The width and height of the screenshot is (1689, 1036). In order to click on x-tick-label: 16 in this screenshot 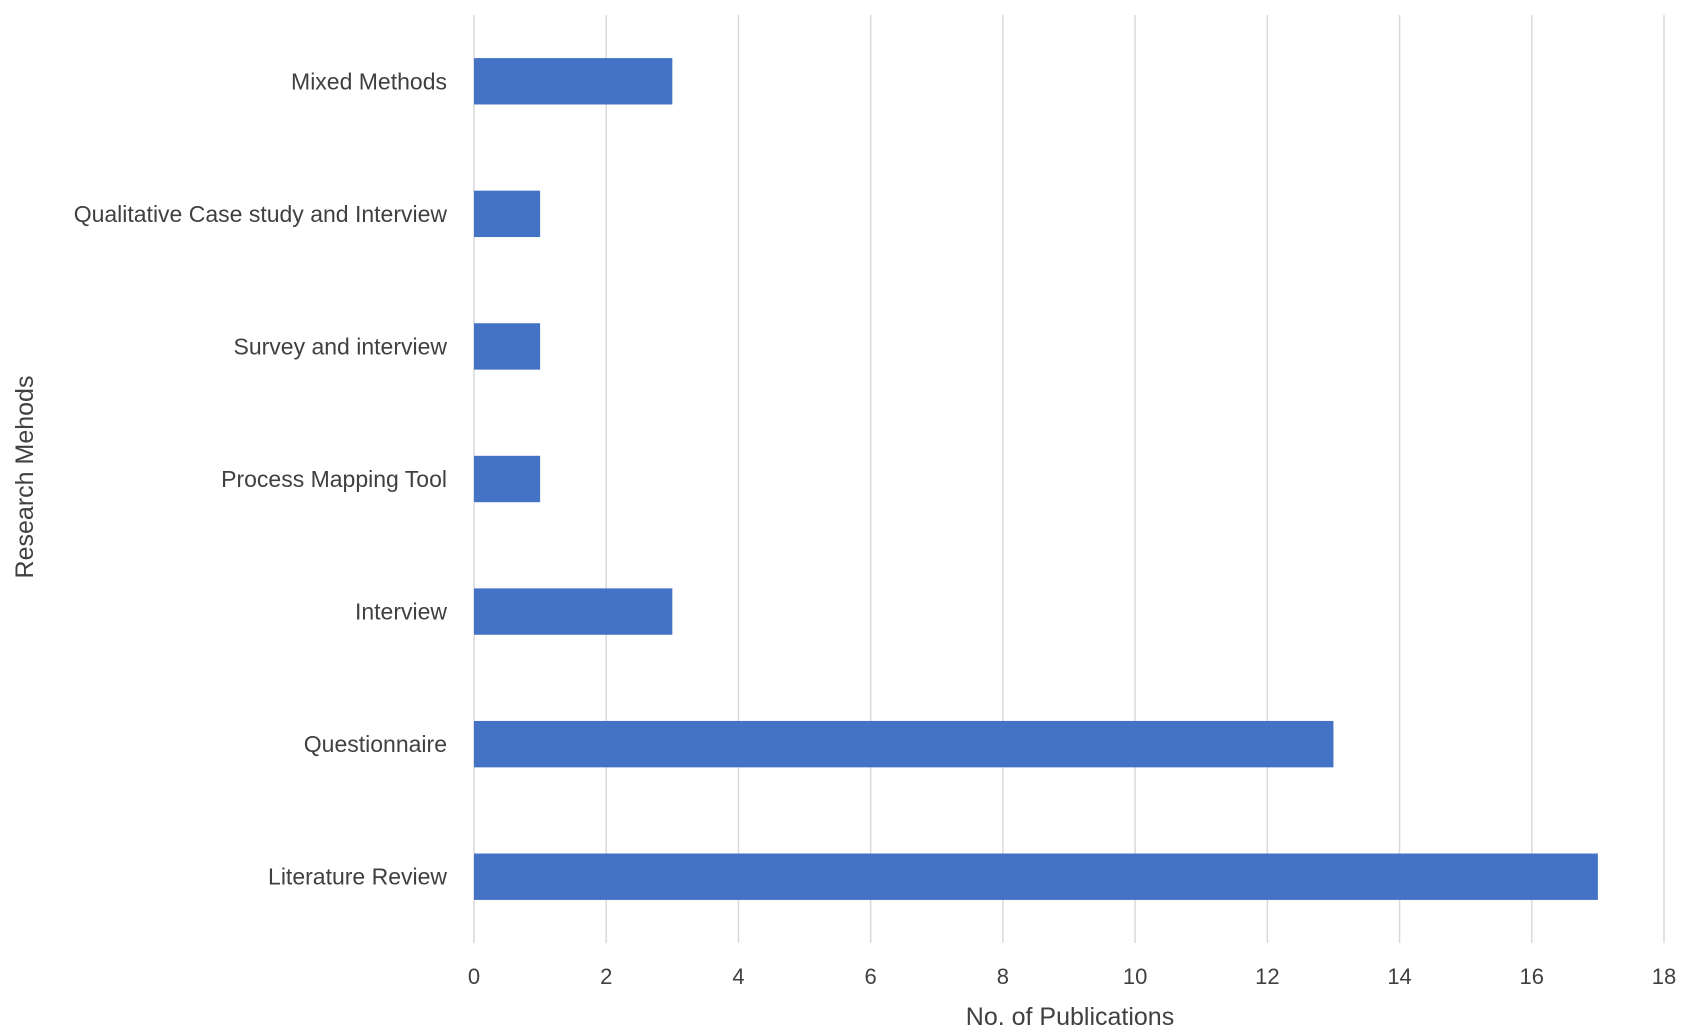, I will do `click(1532, 976)`.